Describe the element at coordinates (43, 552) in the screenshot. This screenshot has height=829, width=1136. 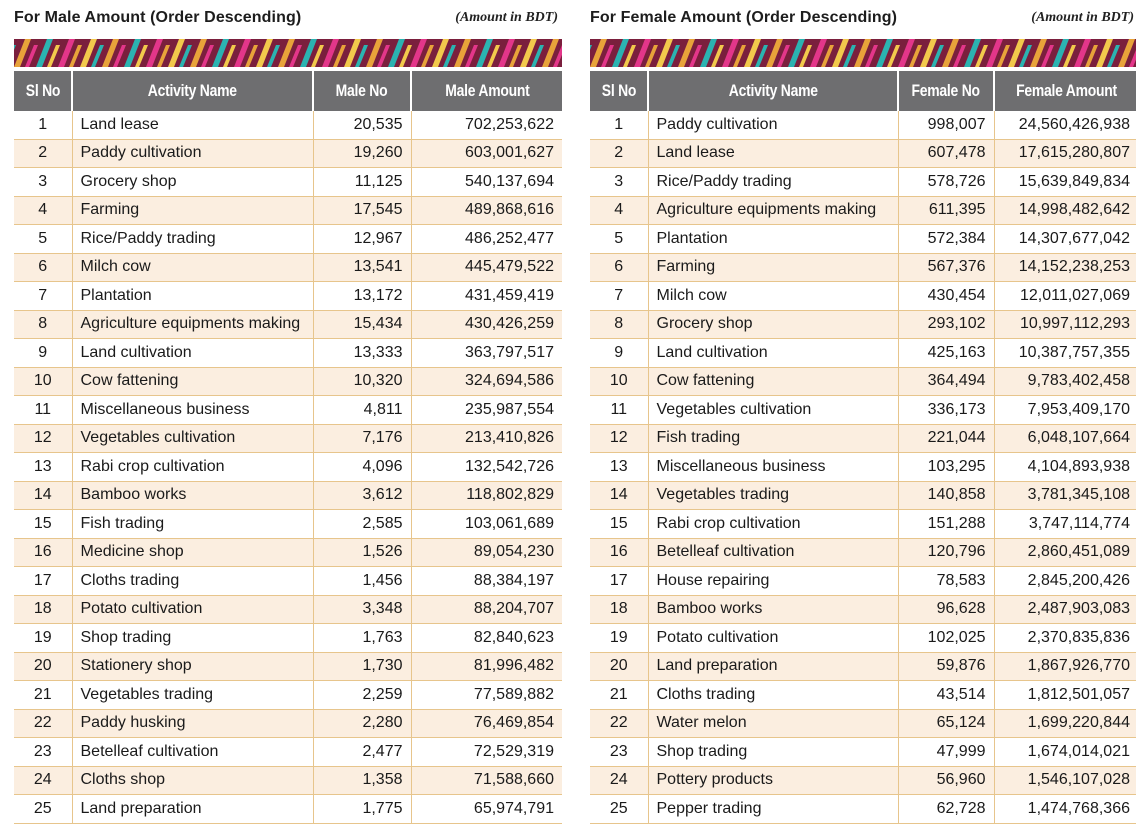
I see `row-sl-no: 16` at that location.